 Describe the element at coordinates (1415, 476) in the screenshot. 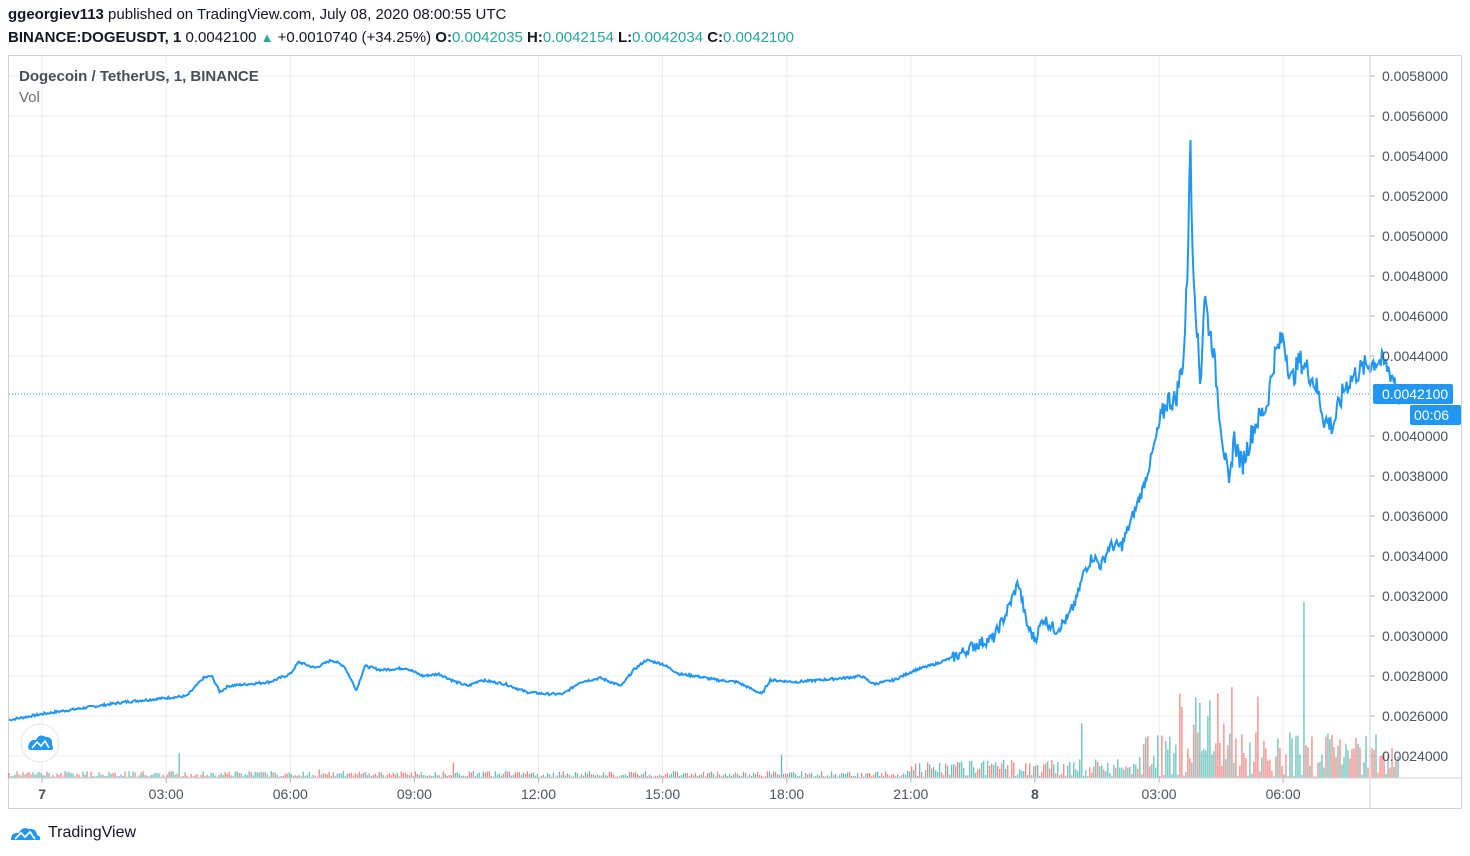

I see `y-tick-label: 0.0038000` at that location.